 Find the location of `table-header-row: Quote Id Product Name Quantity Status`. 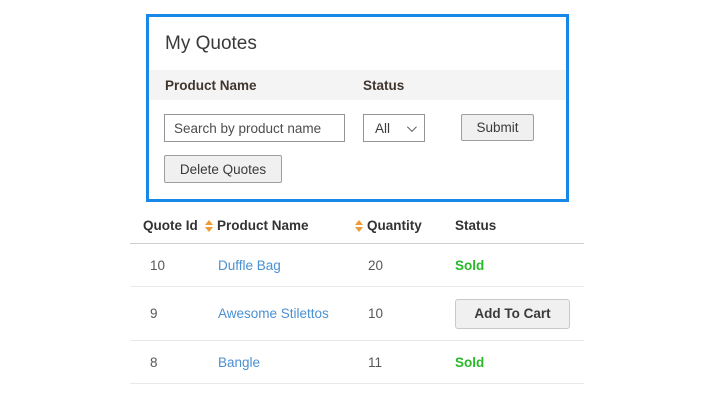

table-header-row: Quote Id Product Name Quantity Status is located at coordinates (357, 226).